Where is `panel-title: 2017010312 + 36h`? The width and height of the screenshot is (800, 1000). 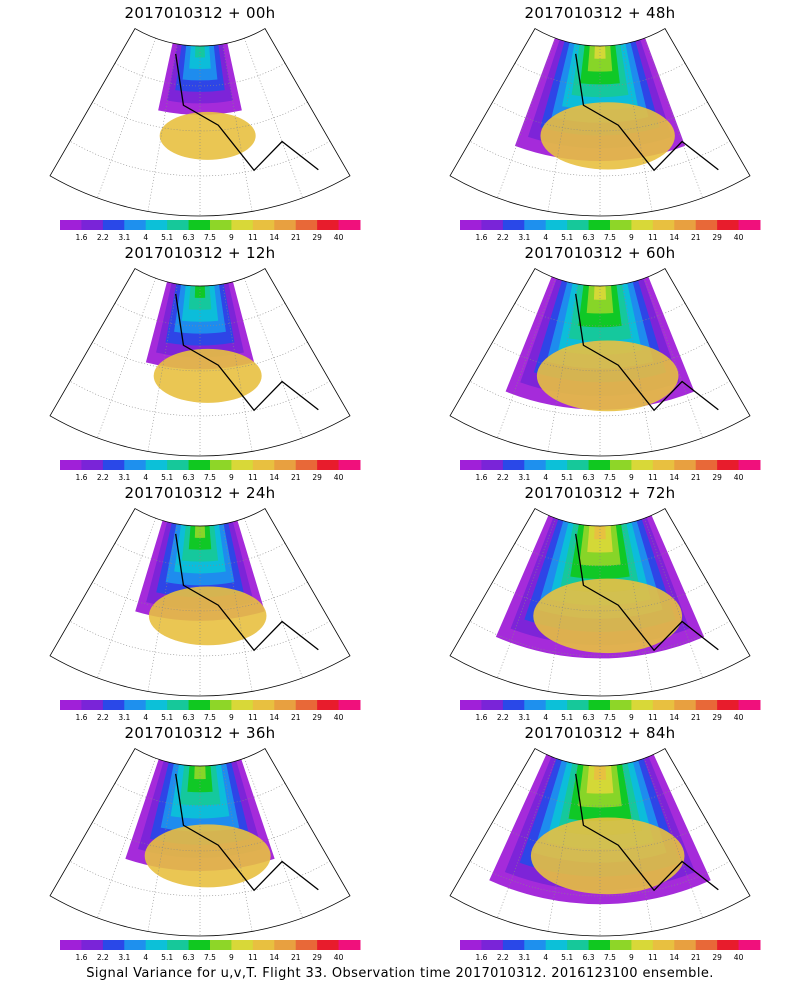 panel-title: 2017010312 + 36h is located at coordinates (200, 733).